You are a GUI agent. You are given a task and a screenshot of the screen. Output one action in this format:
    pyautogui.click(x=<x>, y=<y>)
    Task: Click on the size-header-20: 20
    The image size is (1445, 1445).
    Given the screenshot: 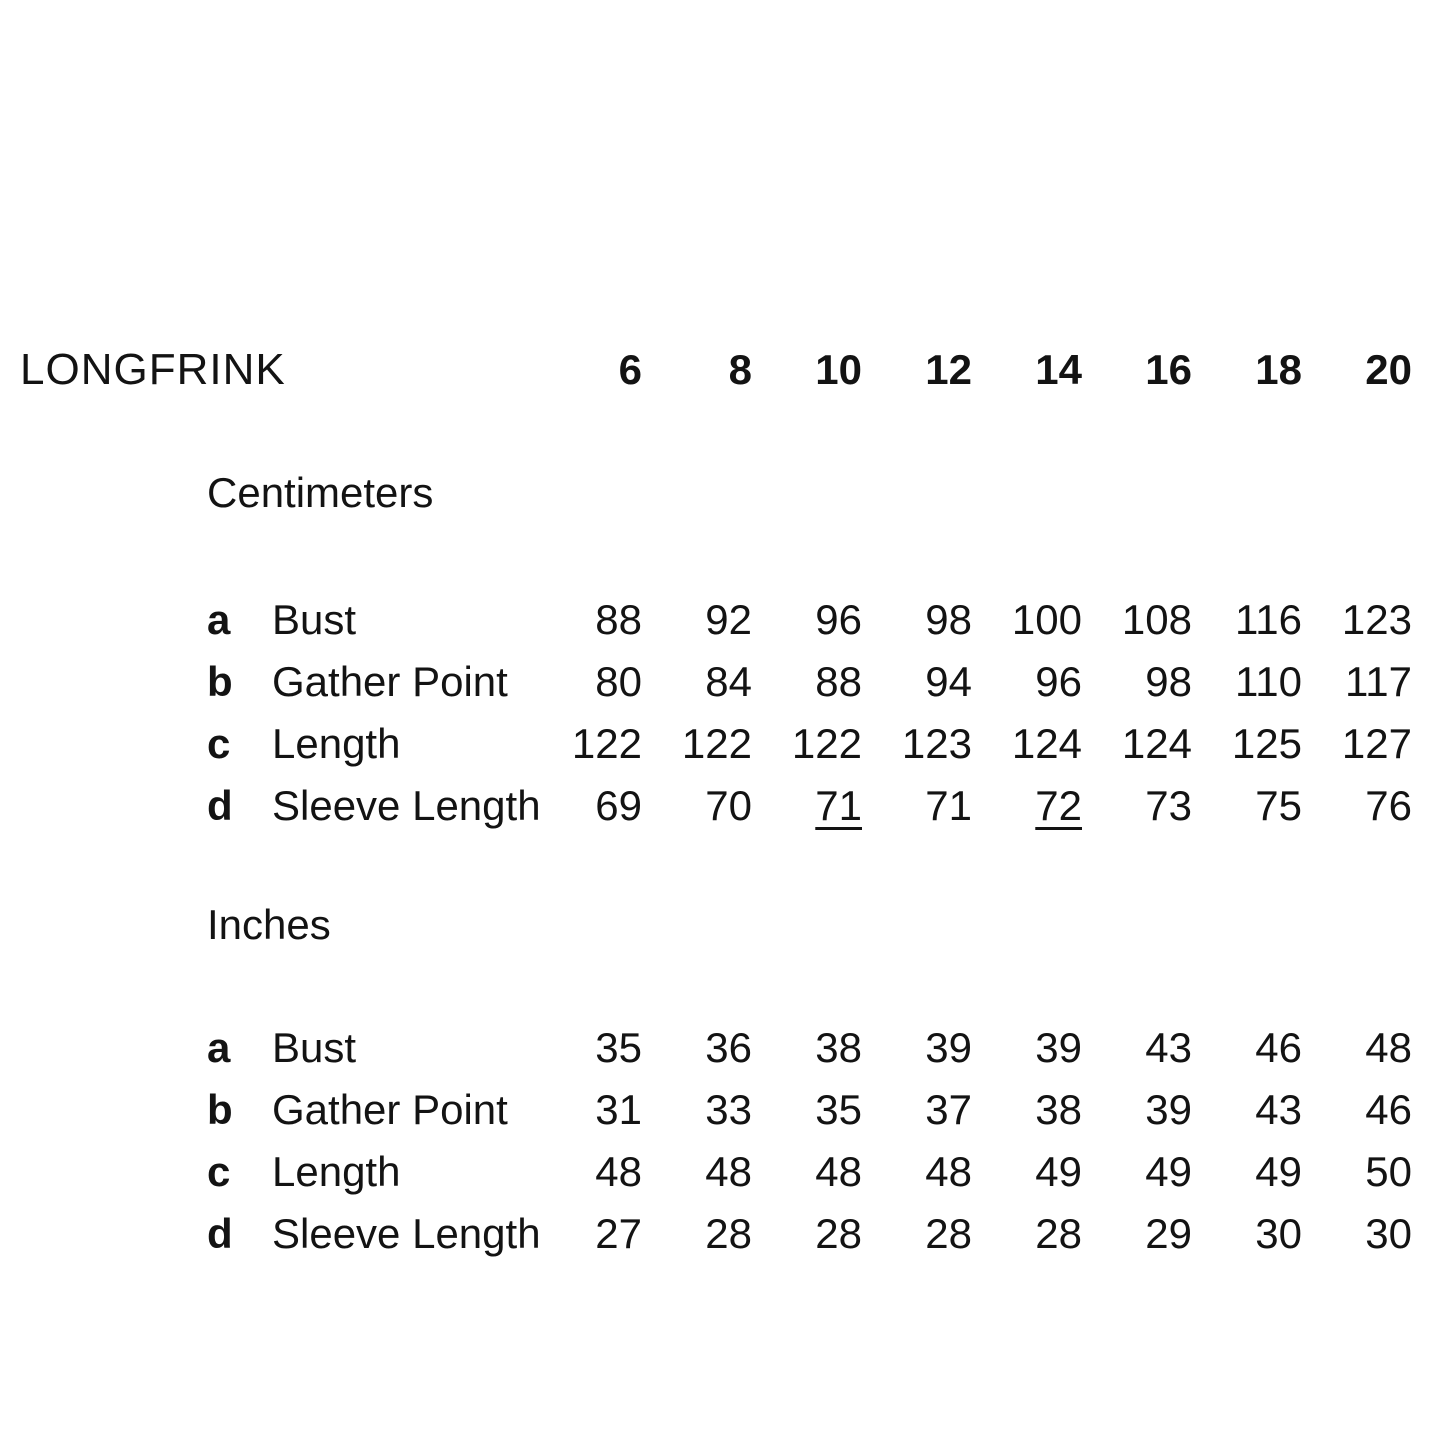 What is the action you would take?
    pyautogui.click(x=1388, y=369)
    